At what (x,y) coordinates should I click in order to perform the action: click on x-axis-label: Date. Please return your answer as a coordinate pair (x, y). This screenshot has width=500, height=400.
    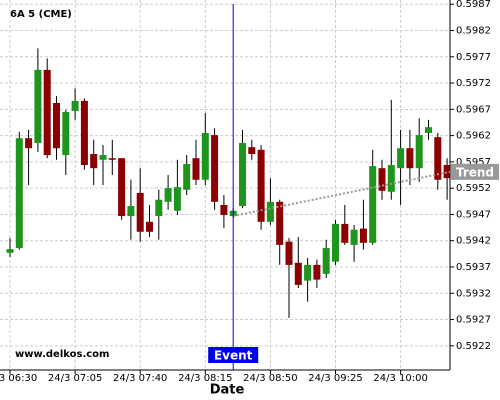
    Looking at the image, I should click on (227, 390).